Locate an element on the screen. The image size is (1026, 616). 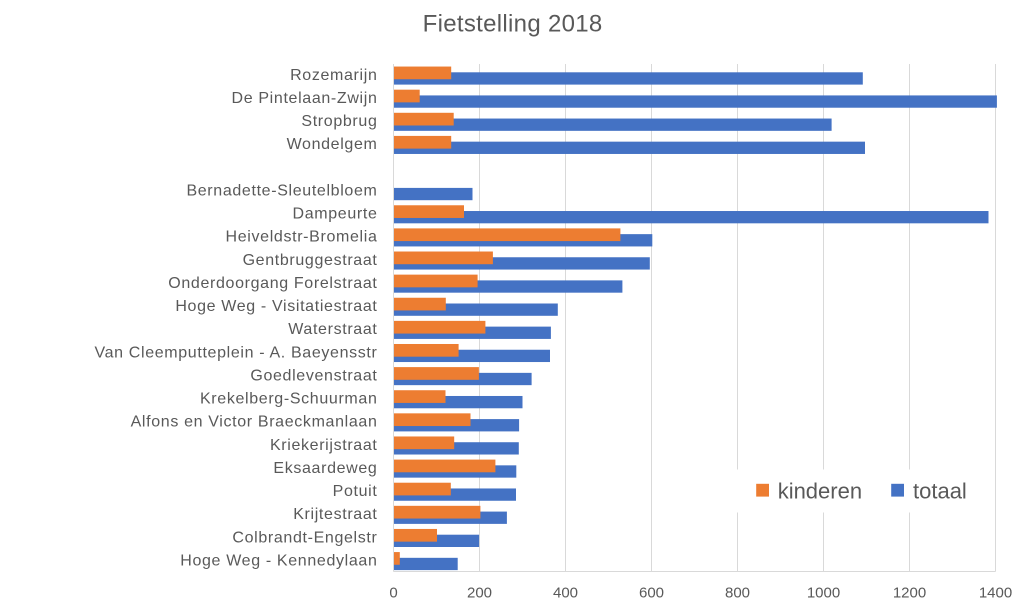
svg-text: 400 is located at coordinates (565, 593).